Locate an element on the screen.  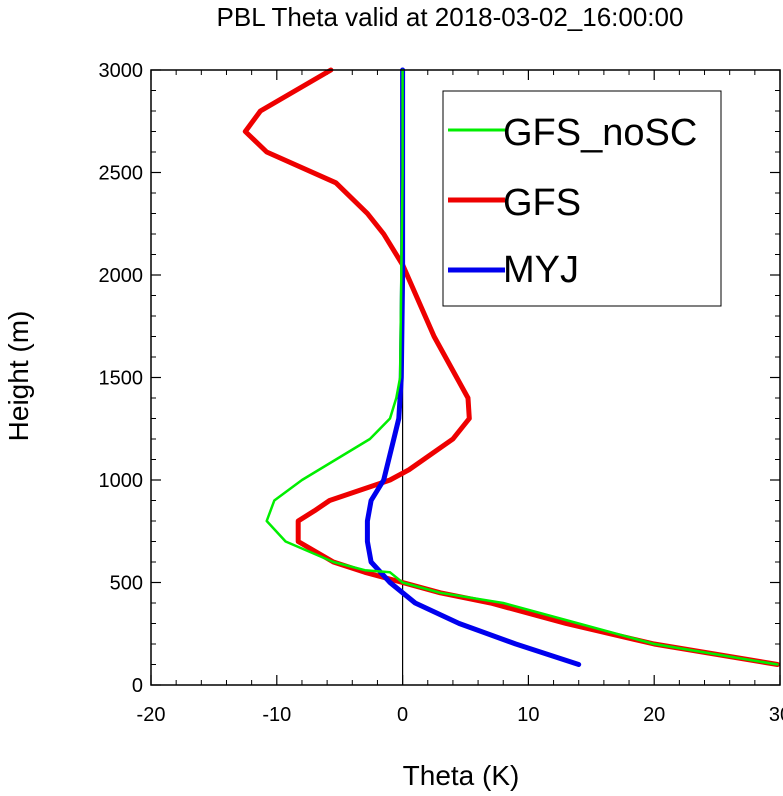
y-tick-label: 3000 is located at coordinates (121, 71).